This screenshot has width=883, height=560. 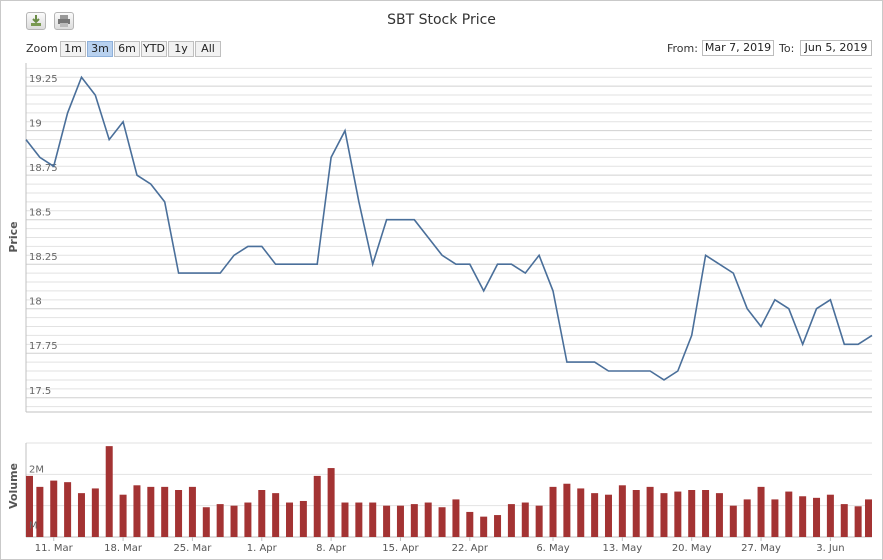 I want to click on x-tick-label: 11. Mar, so click(x=54, y=548).